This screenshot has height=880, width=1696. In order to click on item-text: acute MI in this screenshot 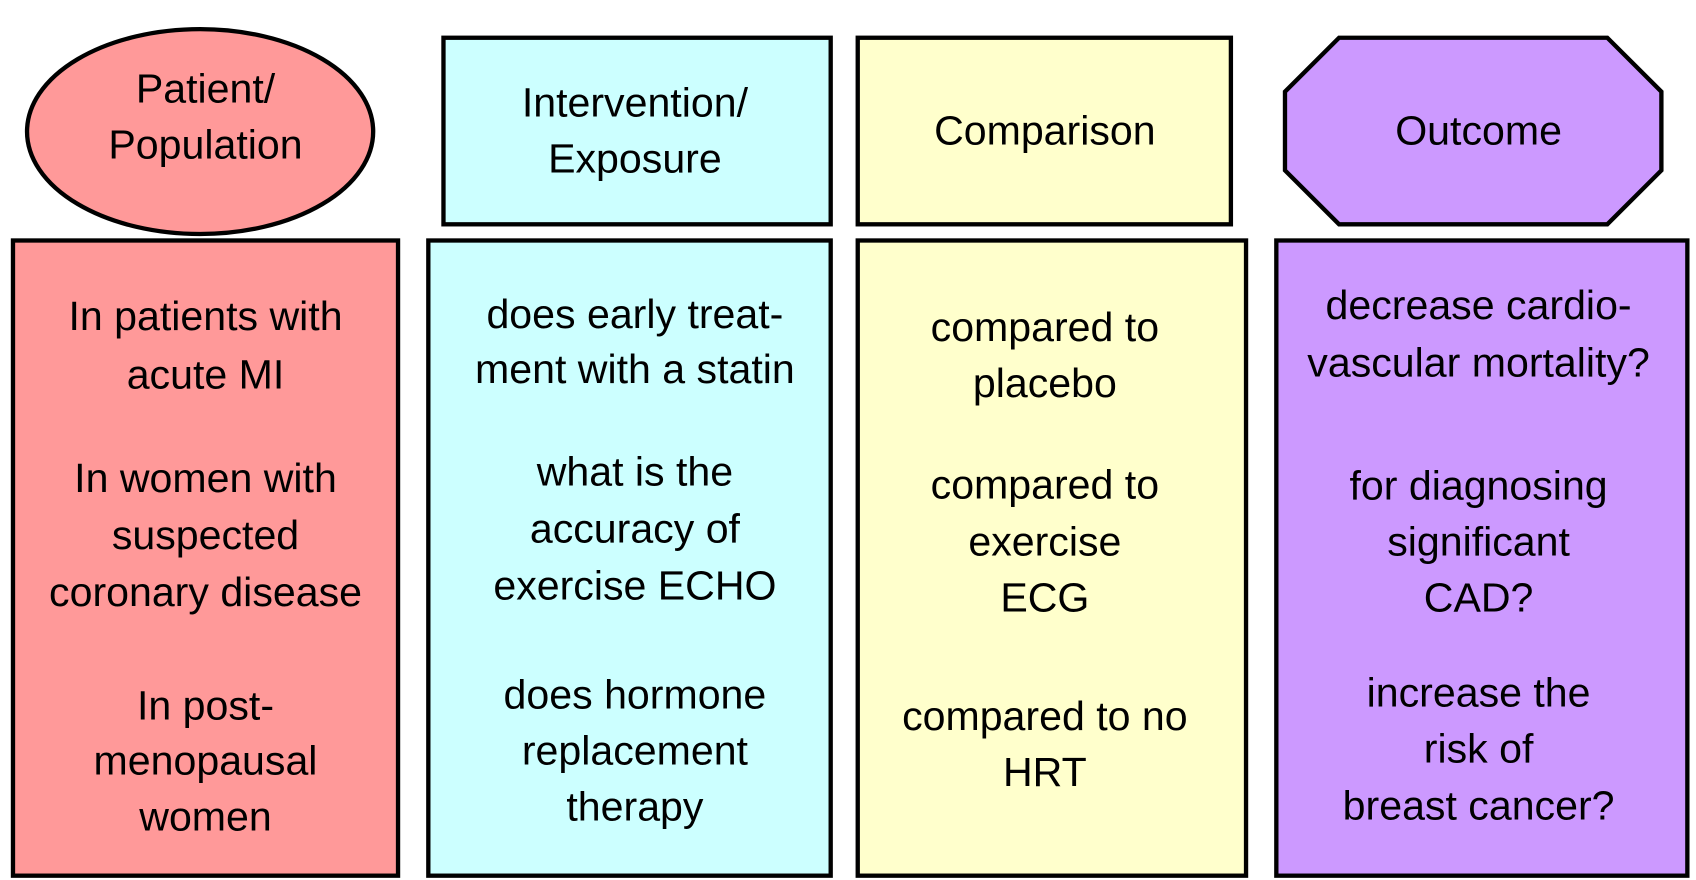, I will do `click(206, 374)`.